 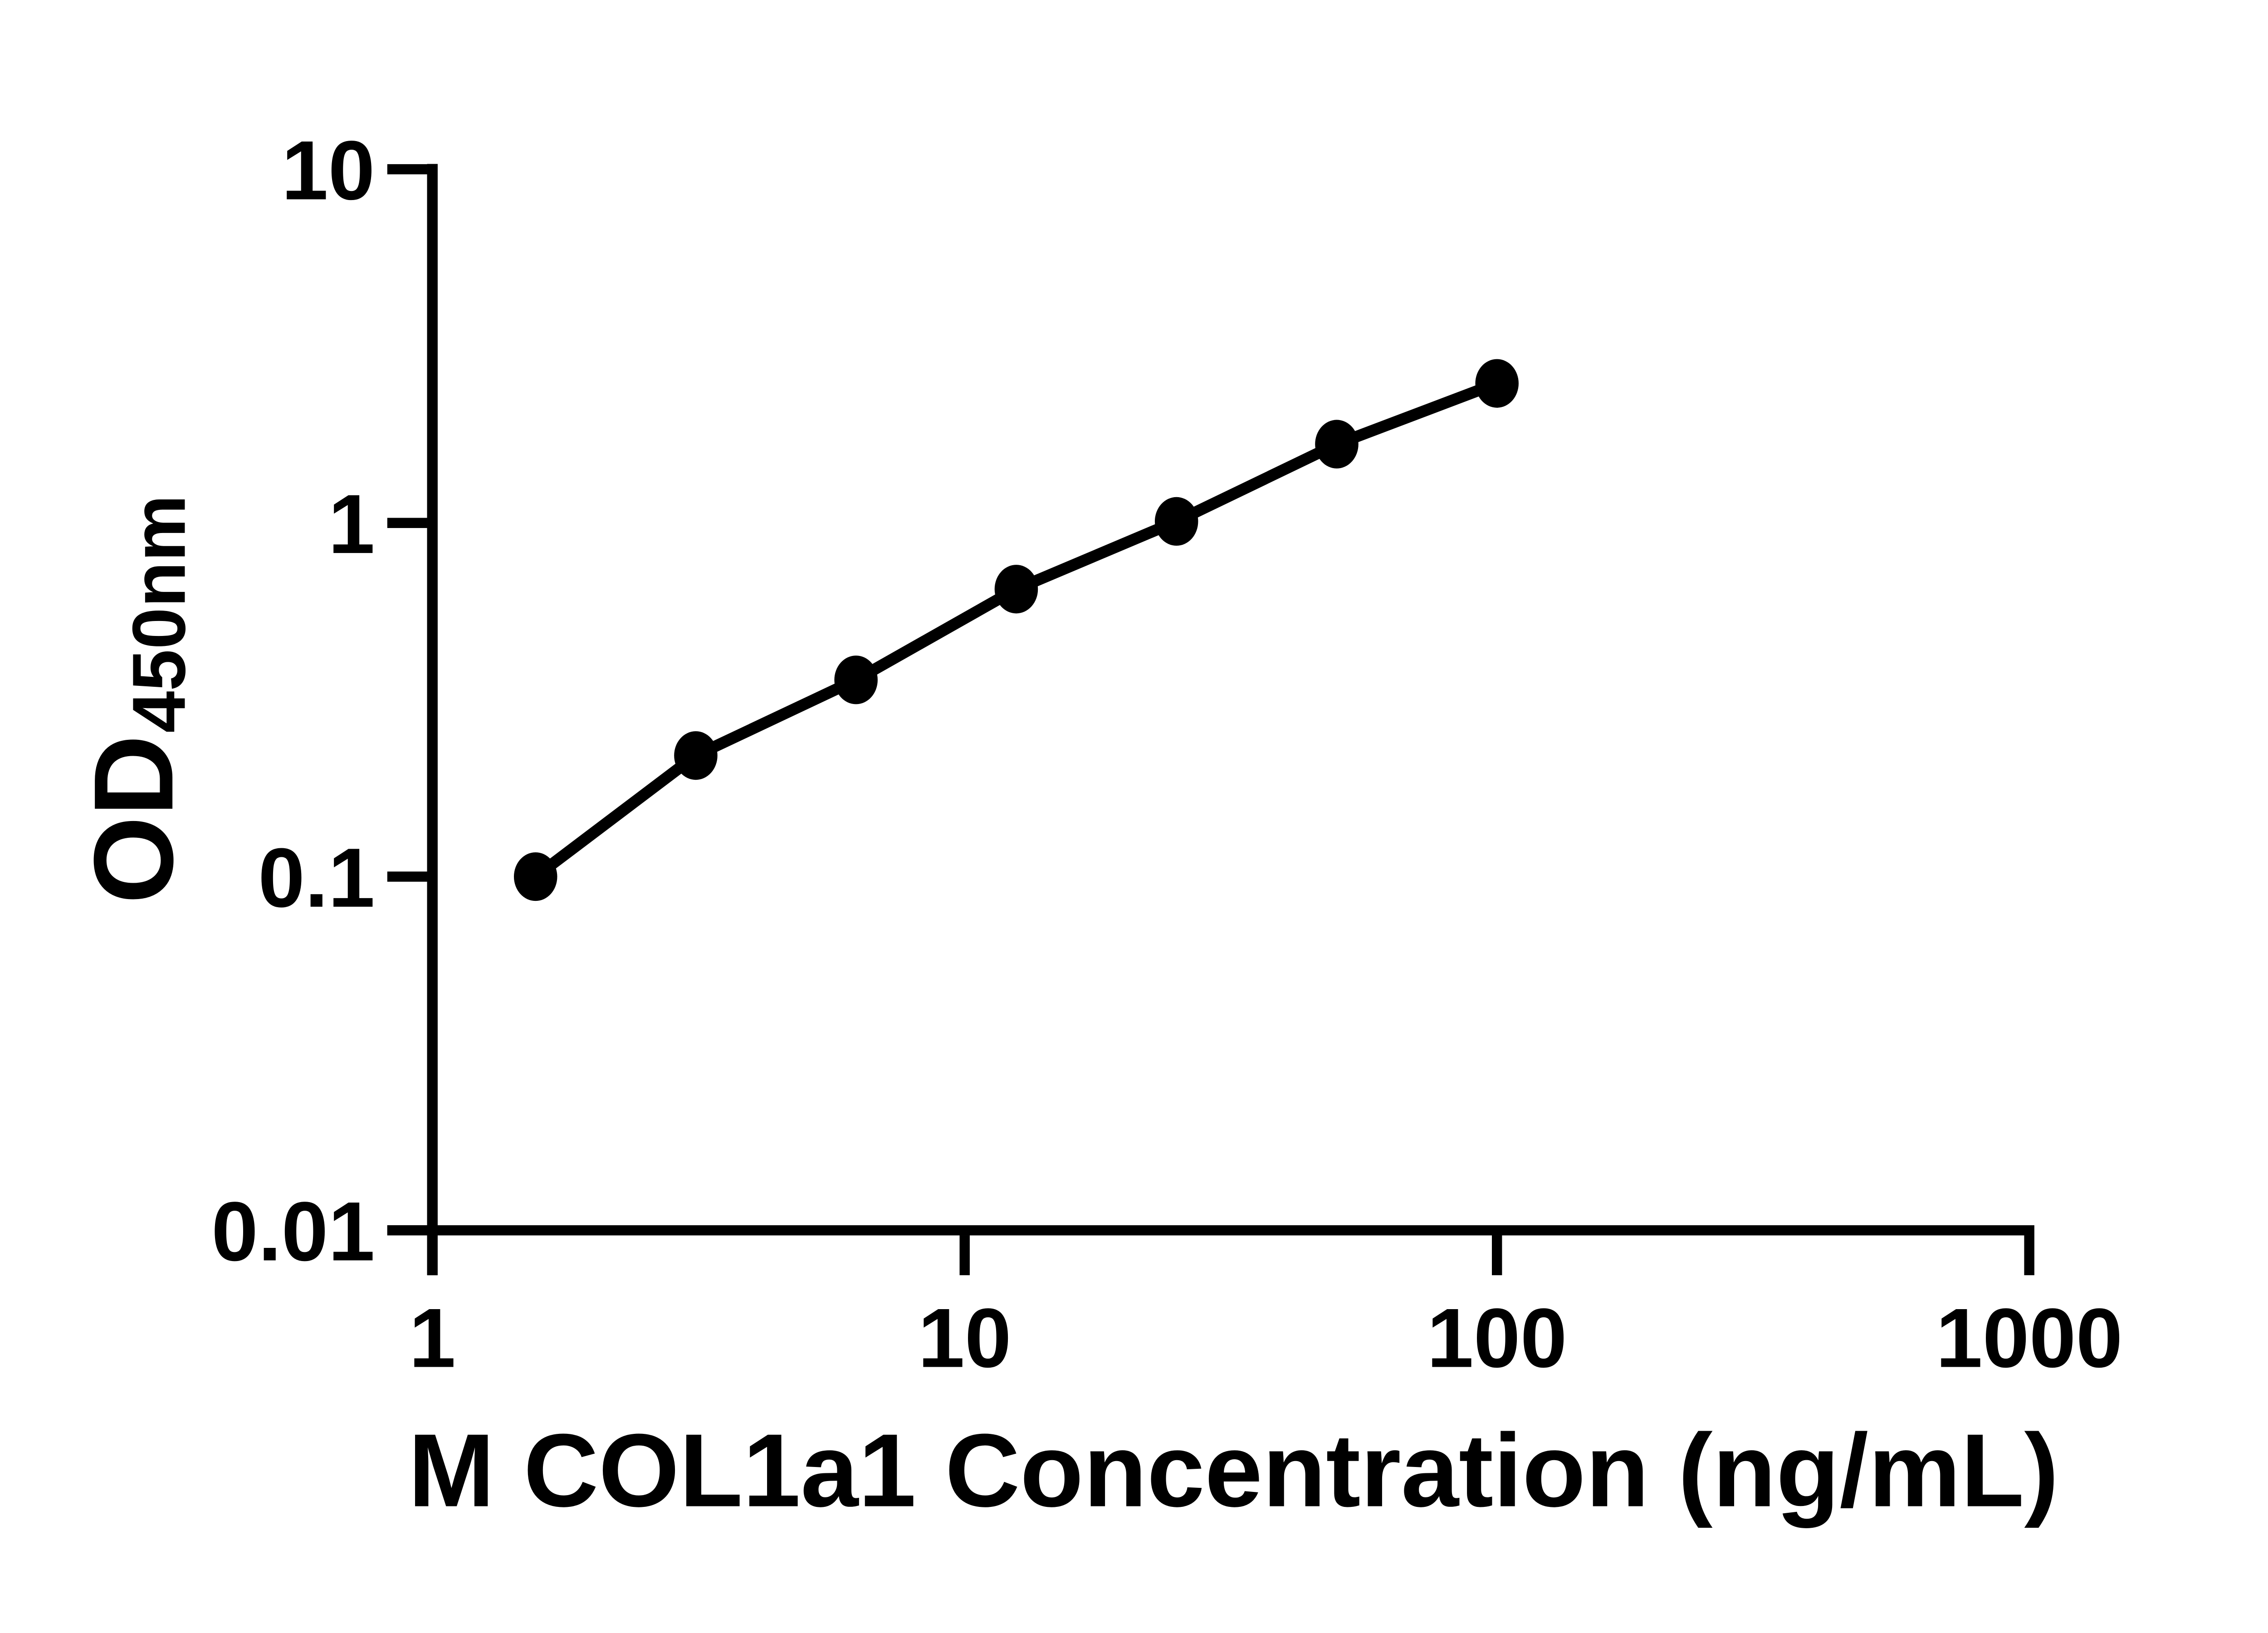 What do you see at coordinates (1016, 589) in the screenshot?
I see `data-point-12.5` at bounding box center [1016, 589].